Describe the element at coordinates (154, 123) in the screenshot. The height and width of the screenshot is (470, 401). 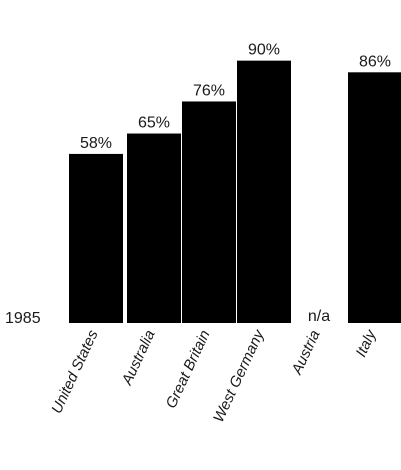
I see `value-label-australia: 65%` at that location.